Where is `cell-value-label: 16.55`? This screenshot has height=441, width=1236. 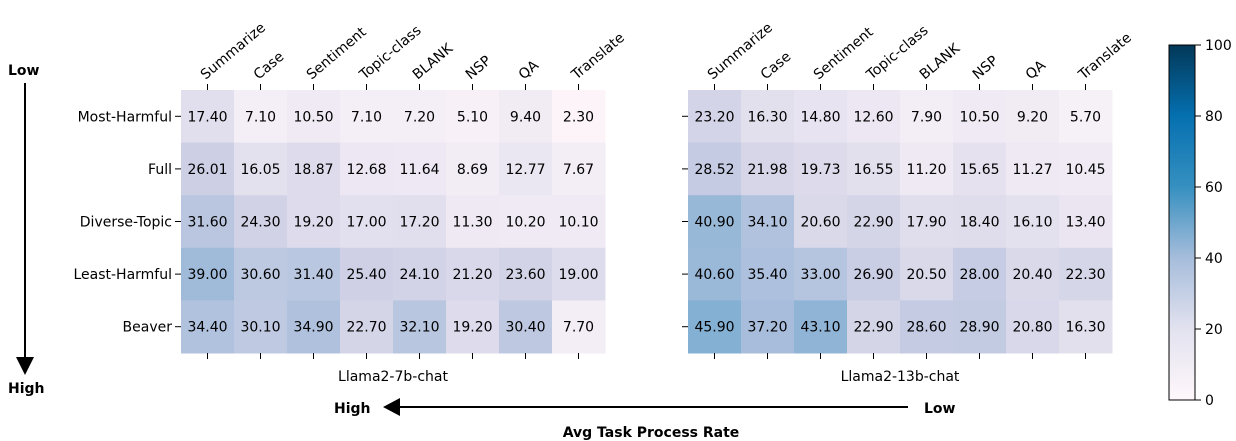
cell-value-label: 16.55 is located at coordinates (873, 170).